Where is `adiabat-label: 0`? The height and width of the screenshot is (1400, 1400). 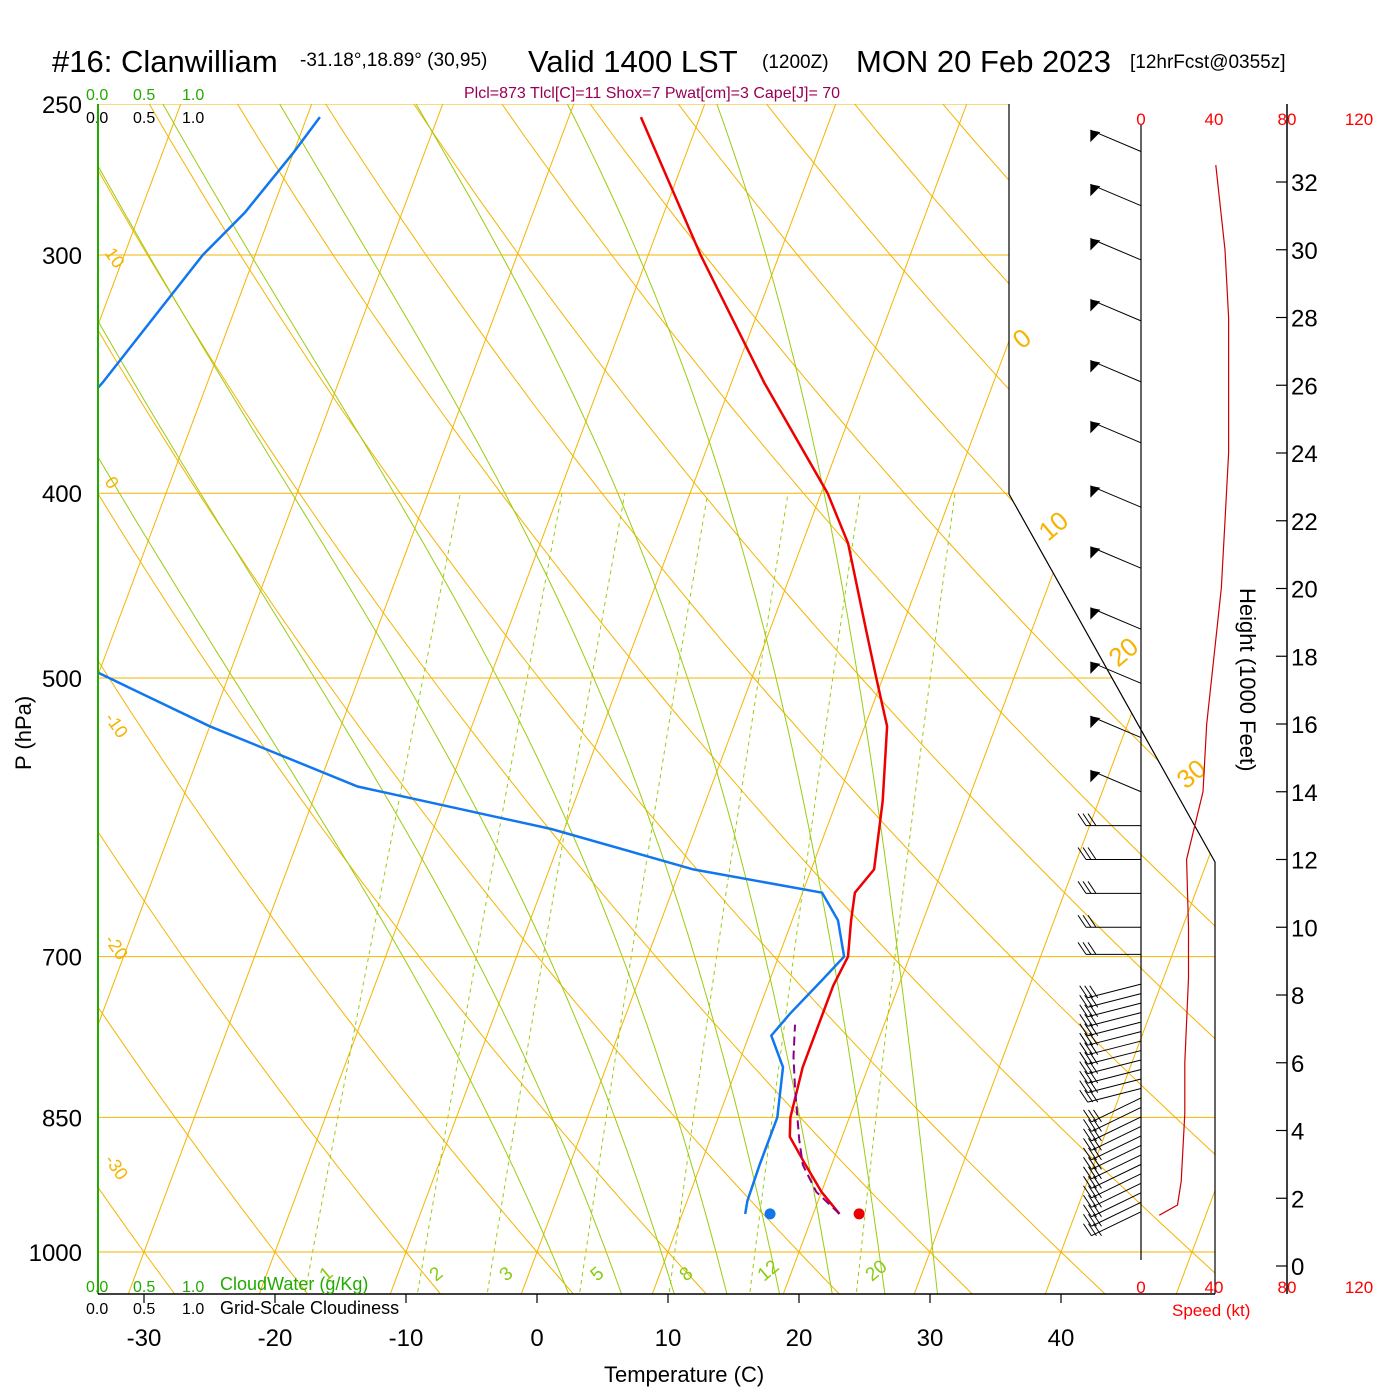 adiabat-label: 0 is located at coordinates (1022, 338).